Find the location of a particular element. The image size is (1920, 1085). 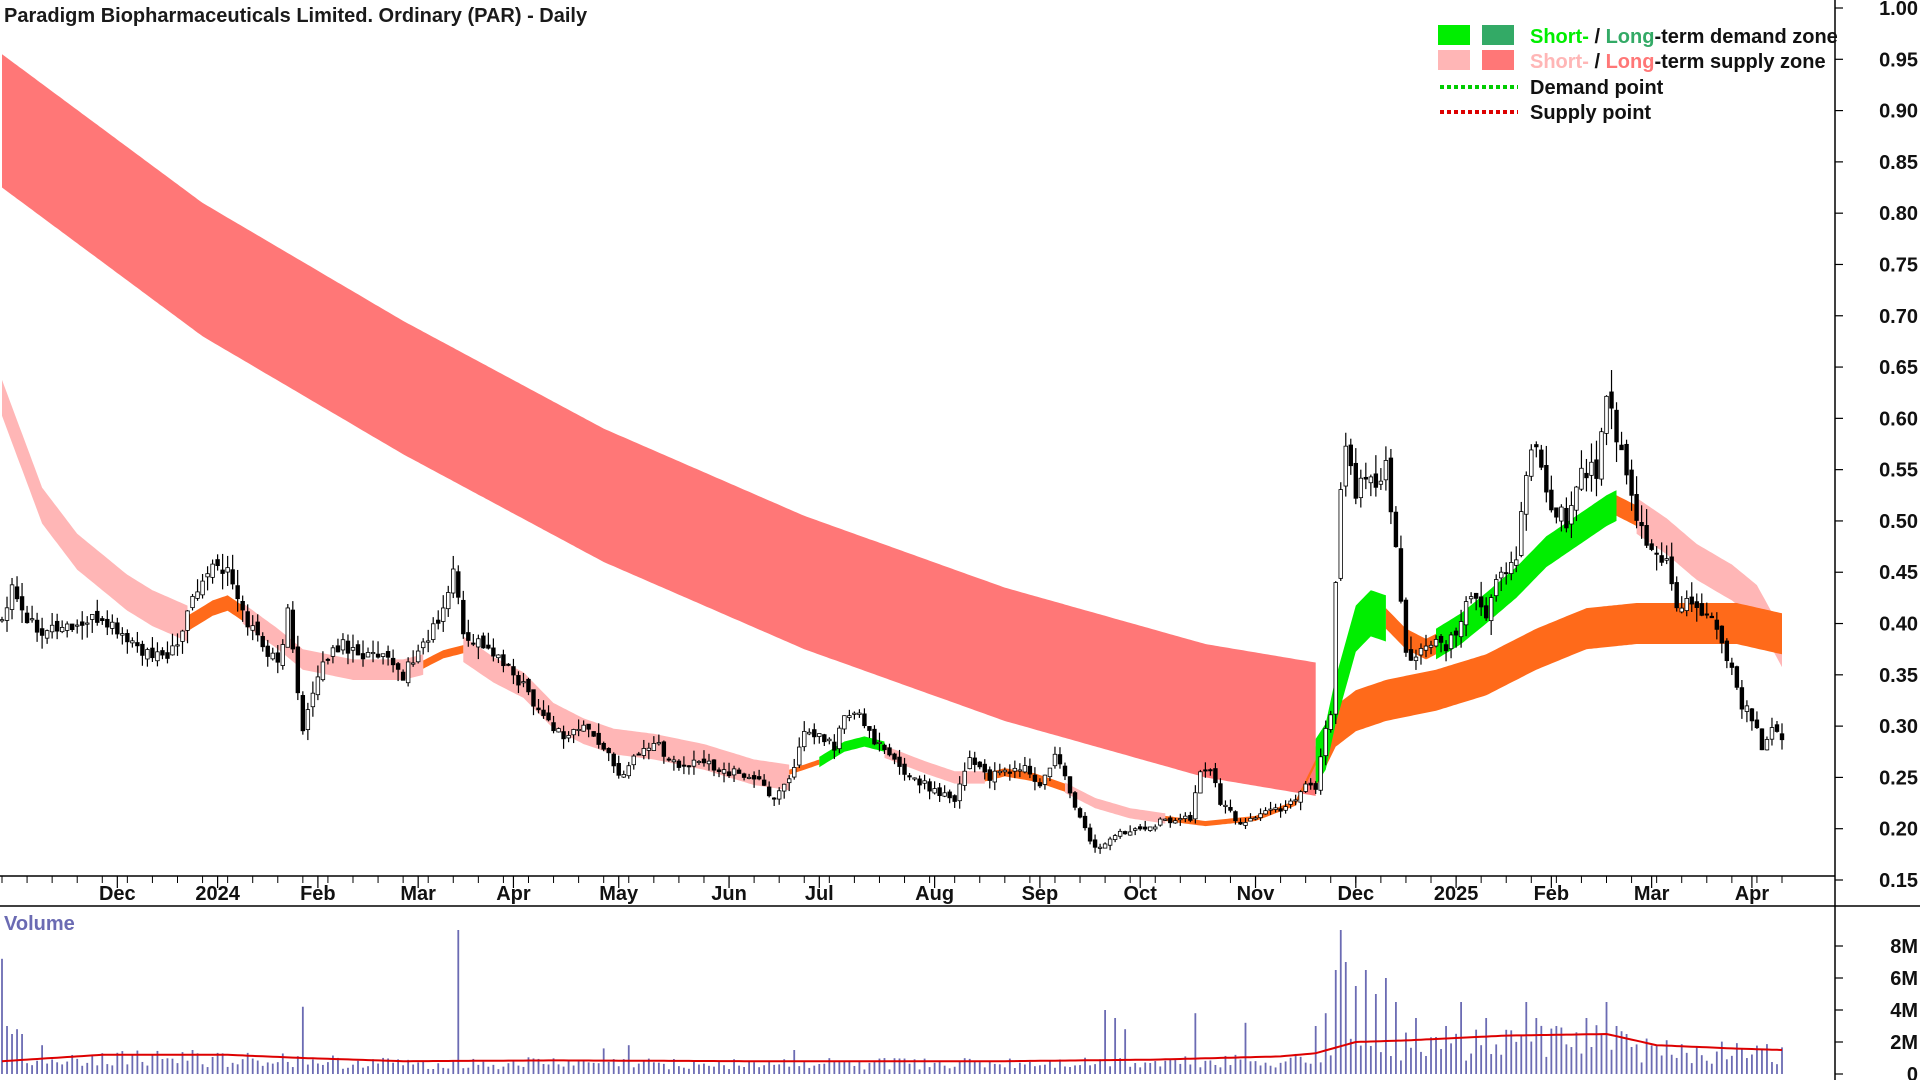

price-tick-label: 0.85 is located at coordinates (1898, 163).